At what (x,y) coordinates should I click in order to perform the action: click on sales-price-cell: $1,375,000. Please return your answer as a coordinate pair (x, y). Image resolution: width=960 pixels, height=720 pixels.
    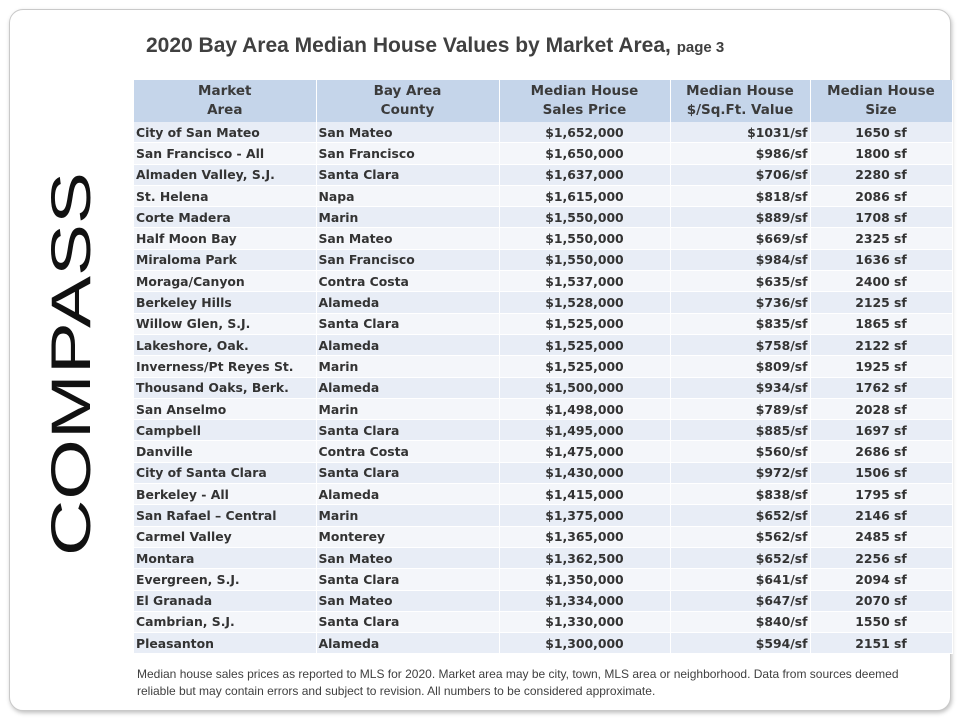
    Looking at the image, I should click on (585, 515).